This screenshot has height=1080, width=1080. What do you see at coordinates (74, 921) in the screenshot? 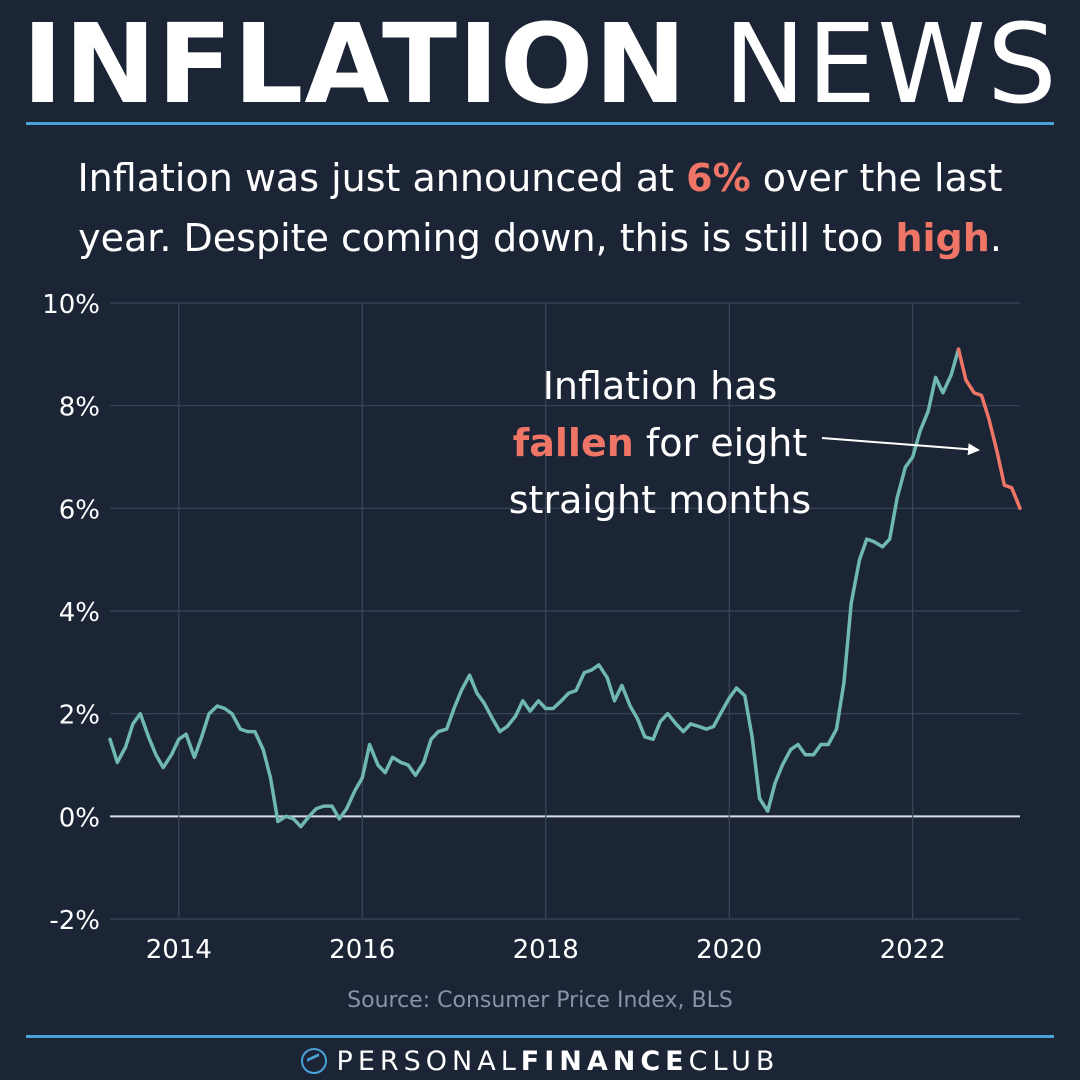
I see `y-tick-label: -2%` at bounding box center [74, 921].